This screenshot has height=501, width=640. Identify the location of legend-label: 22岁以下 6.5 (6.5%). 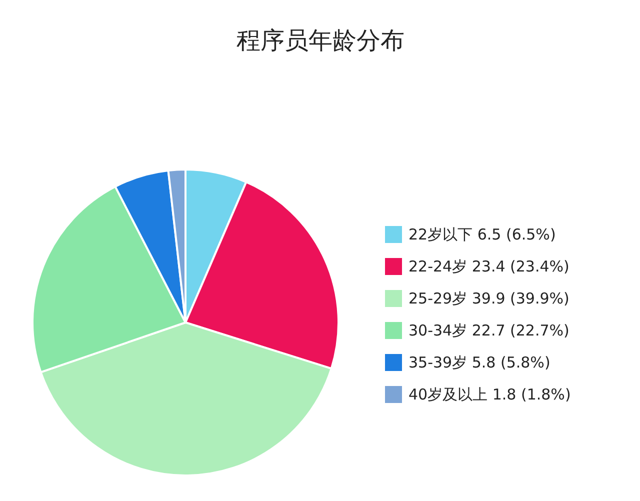
(482, 235).